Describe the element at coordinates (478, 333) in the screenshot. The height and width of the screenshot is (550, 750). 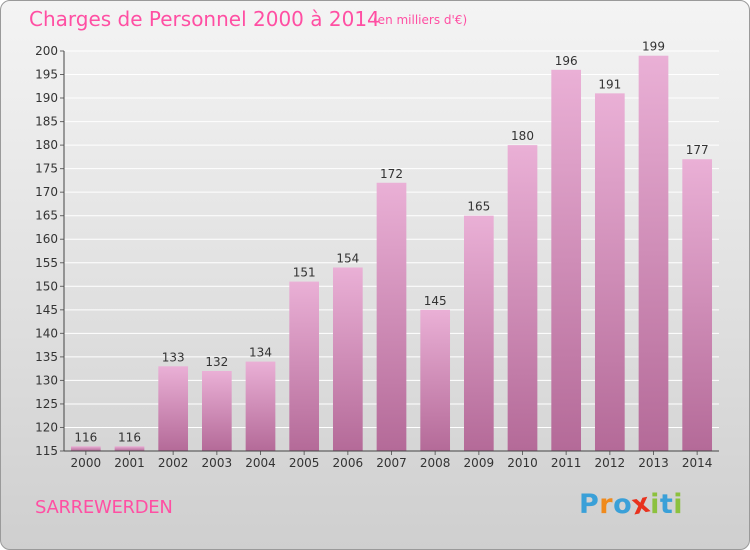
I see `bar-2009` at that location.